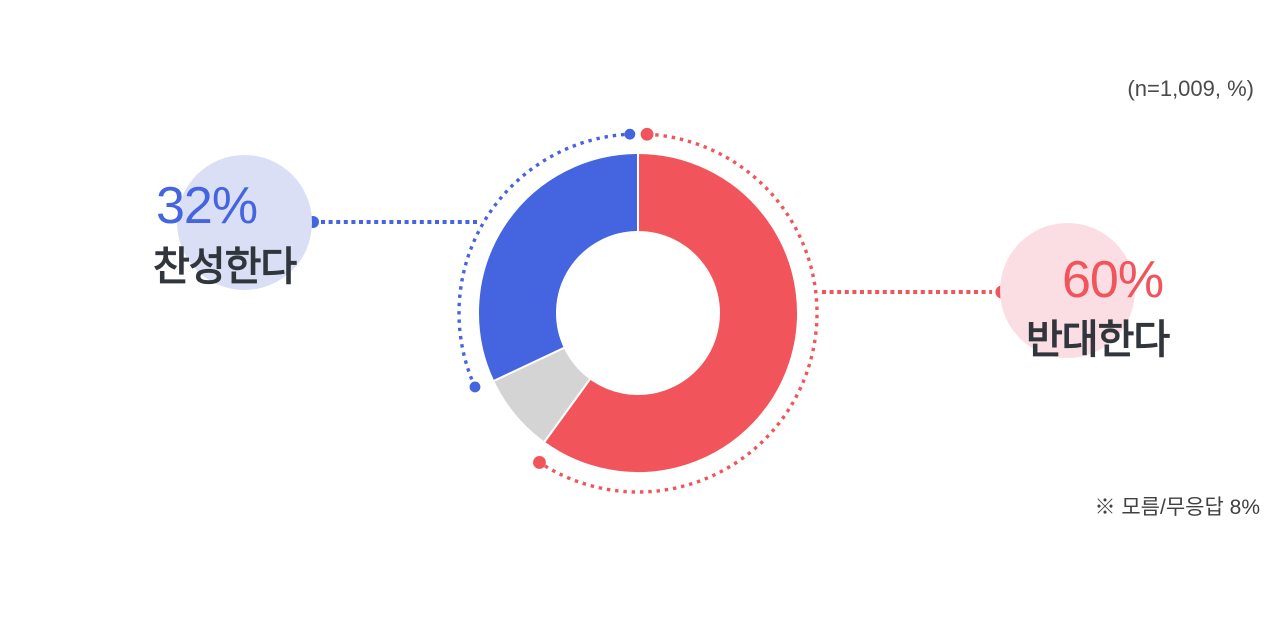 The width and height of the screenshot is (1280, 620). What do you see at coordinates (1177, 507) in the screenshot?
I see `dont-know-footnote: ※ 모름/무응답 8%` at bounding box center [1177, 507].